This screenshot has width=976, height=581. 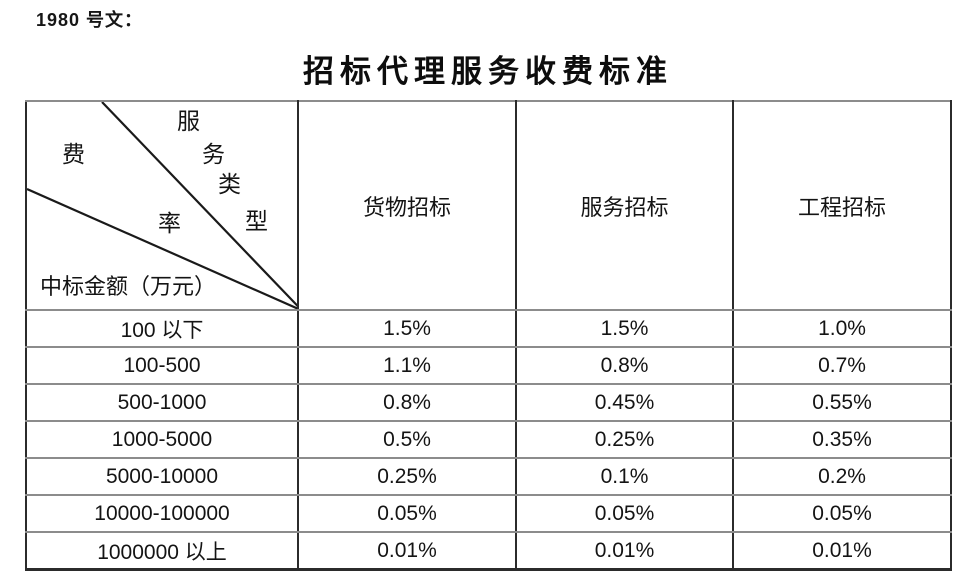 I want to click on document-number-label: 1980 号文：, so click(x=90, y=20).